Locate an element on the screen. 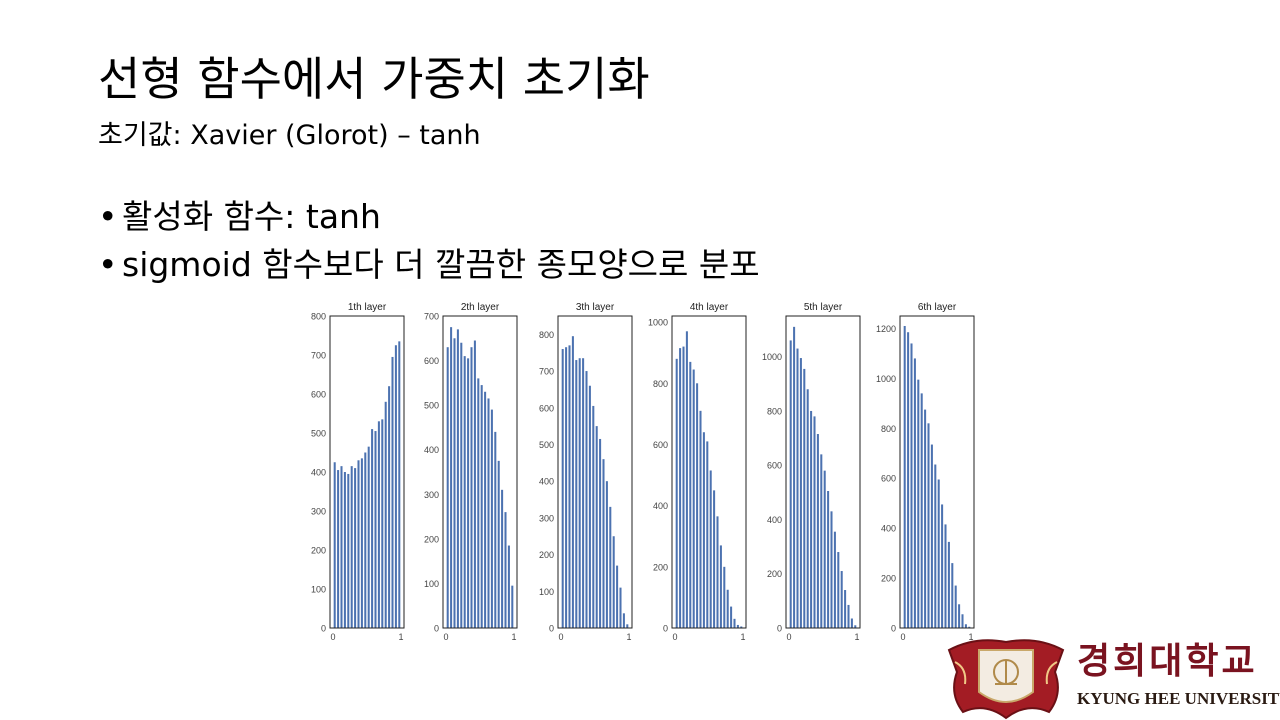 The width and height of the screenshot is (1280, 720). chart-title: 6th layer is located at coordinates (937, 307).